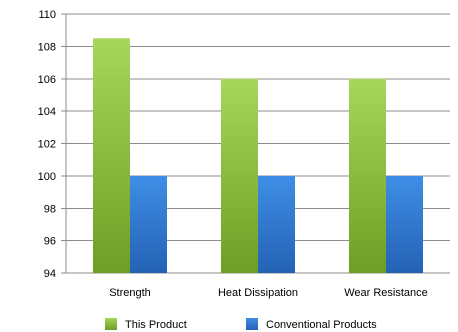 The height and width of the screenshot is (332, 458). Describe the element at coordinates (241, 324) in the screenshot. I see `legend: This Product Conventional Products` at that location.